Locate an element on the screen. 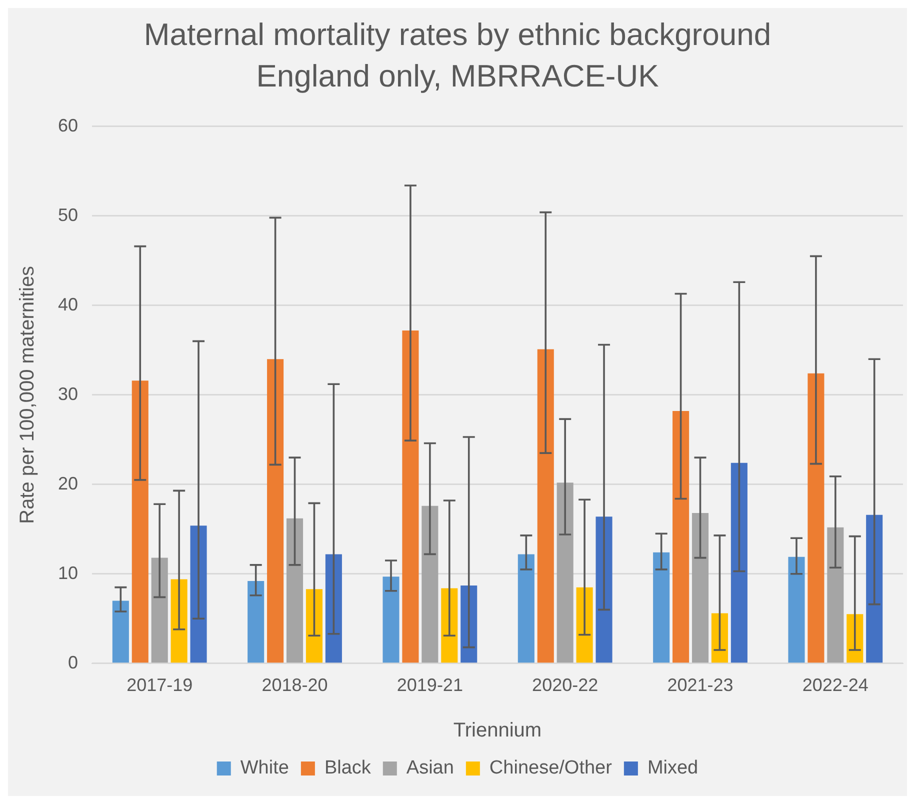 The height and width of the screenshot is (804, 915). x-tick-label: 2022-24 is located at coordinates (835, 685).